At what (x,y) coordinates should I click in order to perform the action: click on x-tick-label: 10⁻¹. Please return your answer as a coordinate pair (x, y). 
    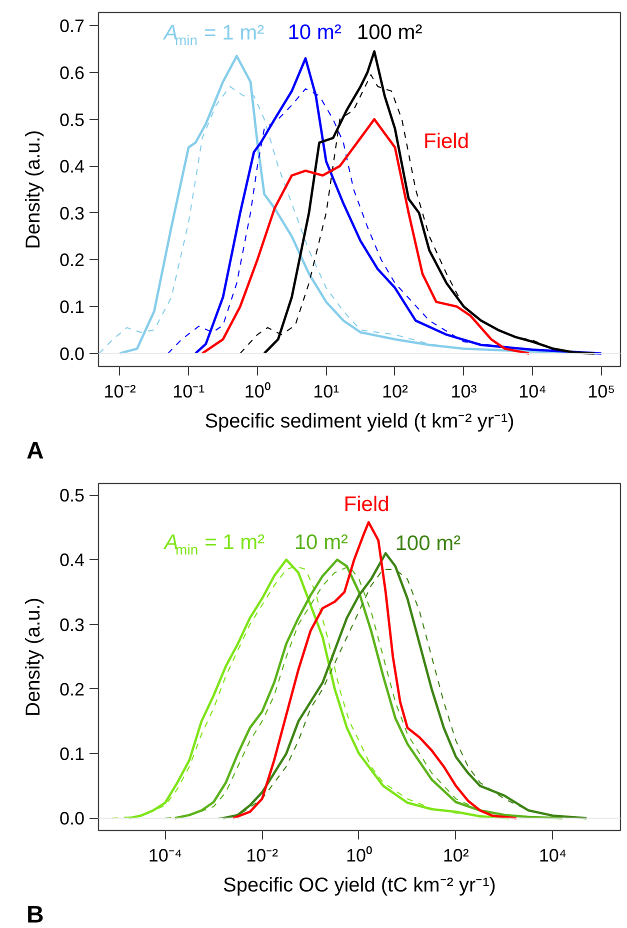
    Looking at the image, I should click on (188, 392).